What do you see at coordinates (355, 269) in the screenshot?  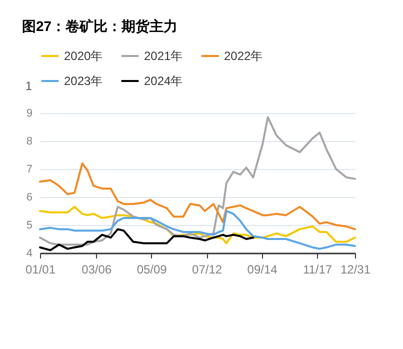 I see `x-tick-label: 12/31` at bounding box center [355, 269].